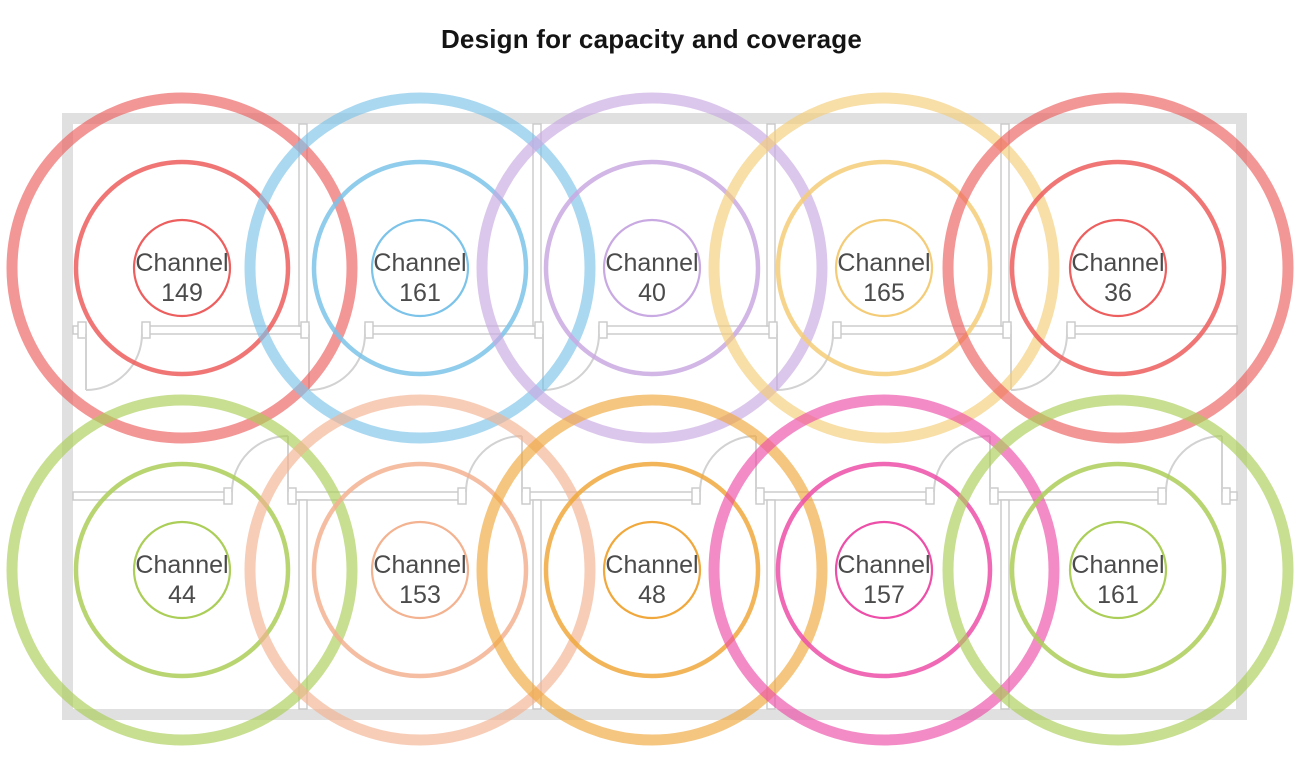  What do you see at coordinates (1118, 293) in the screenshot?
I see `ap-label-number: 36` at bounding box center [1118, 293].